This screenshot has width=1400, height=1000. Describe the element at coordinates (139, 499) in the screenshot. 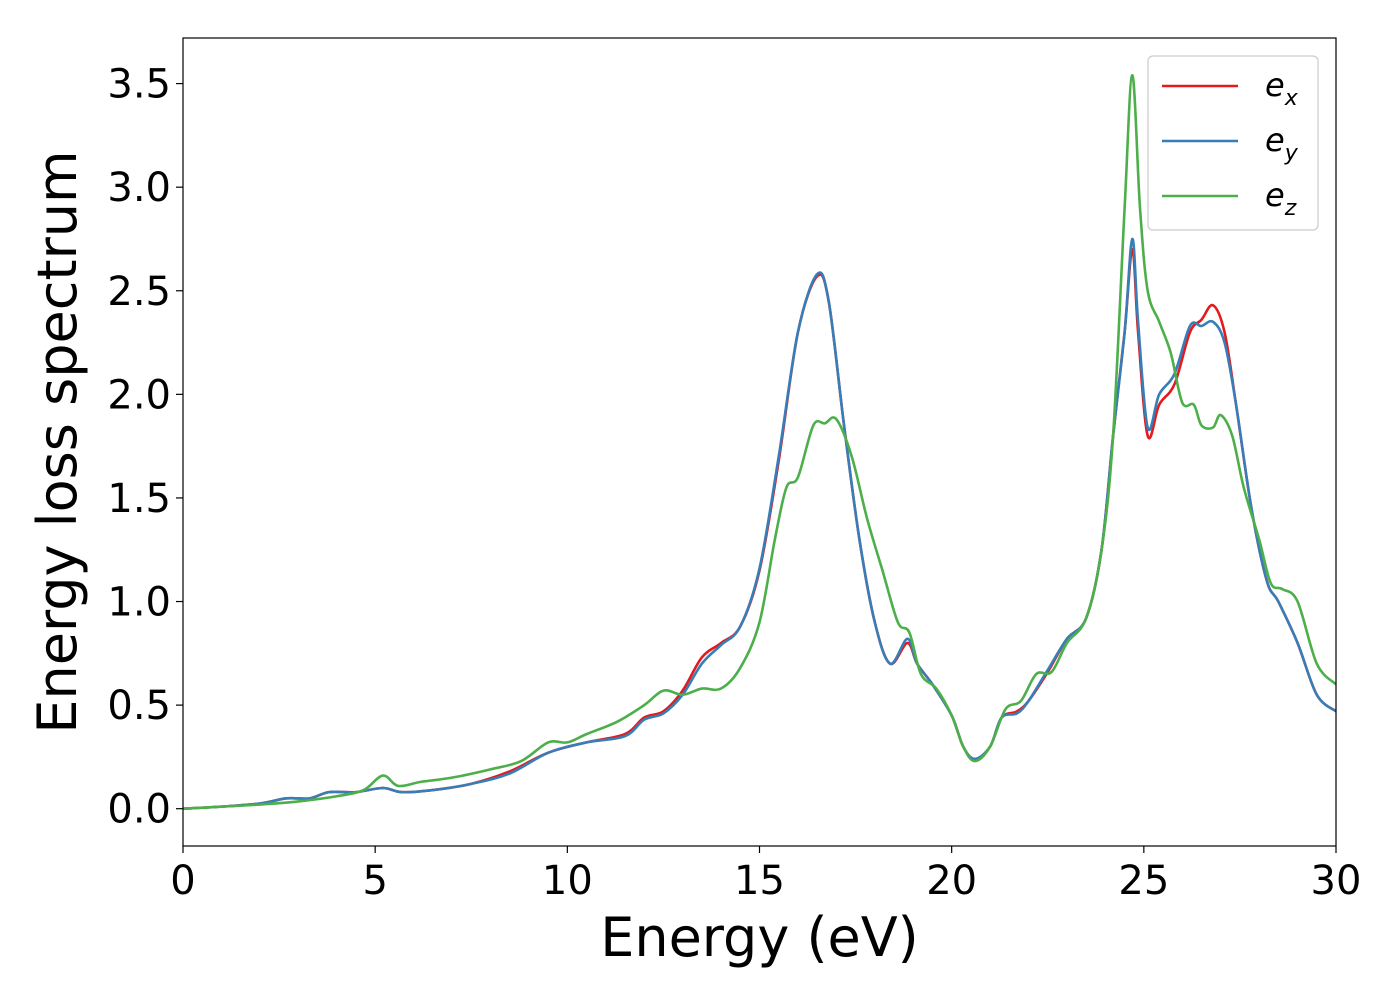

I see `y-tick-label: 1.5` at that location.